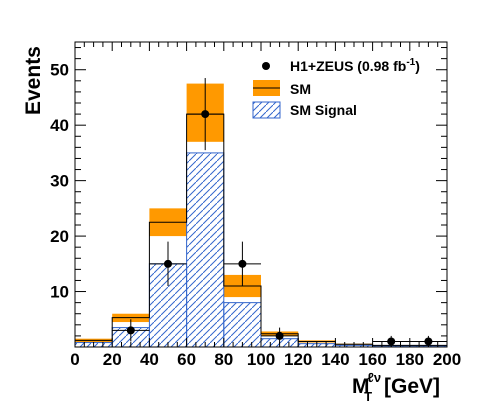  I want to click on x-tick-label: 160, so click(372, 359).